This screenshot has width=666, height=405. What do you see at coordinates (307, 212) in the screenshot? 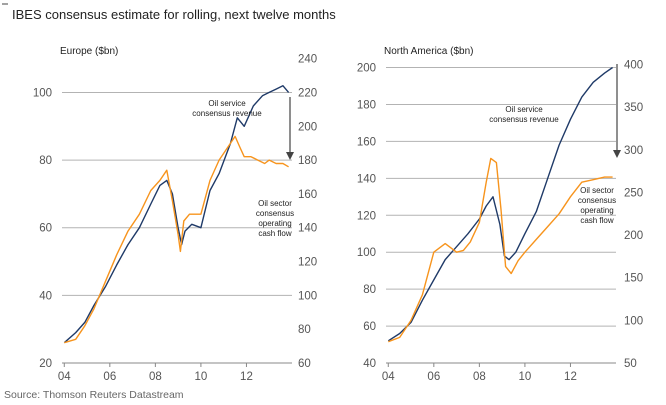
I see `europe-right-axis-ticks: 60 80 100 120 140 160 180 200 220 240` at bounding box center [307, 212].